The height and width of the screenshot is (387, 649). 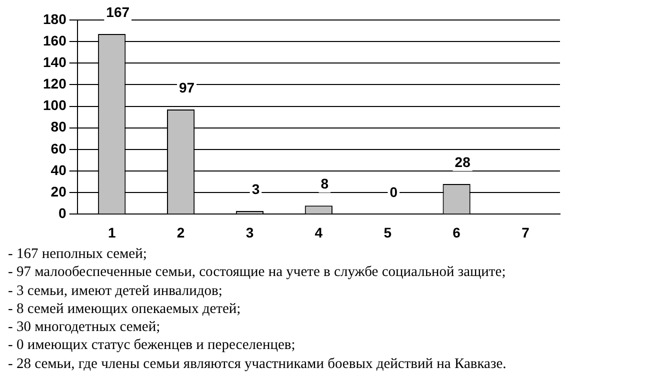 I want to click on x-tick-label: 3, so click(x=250, y=232).